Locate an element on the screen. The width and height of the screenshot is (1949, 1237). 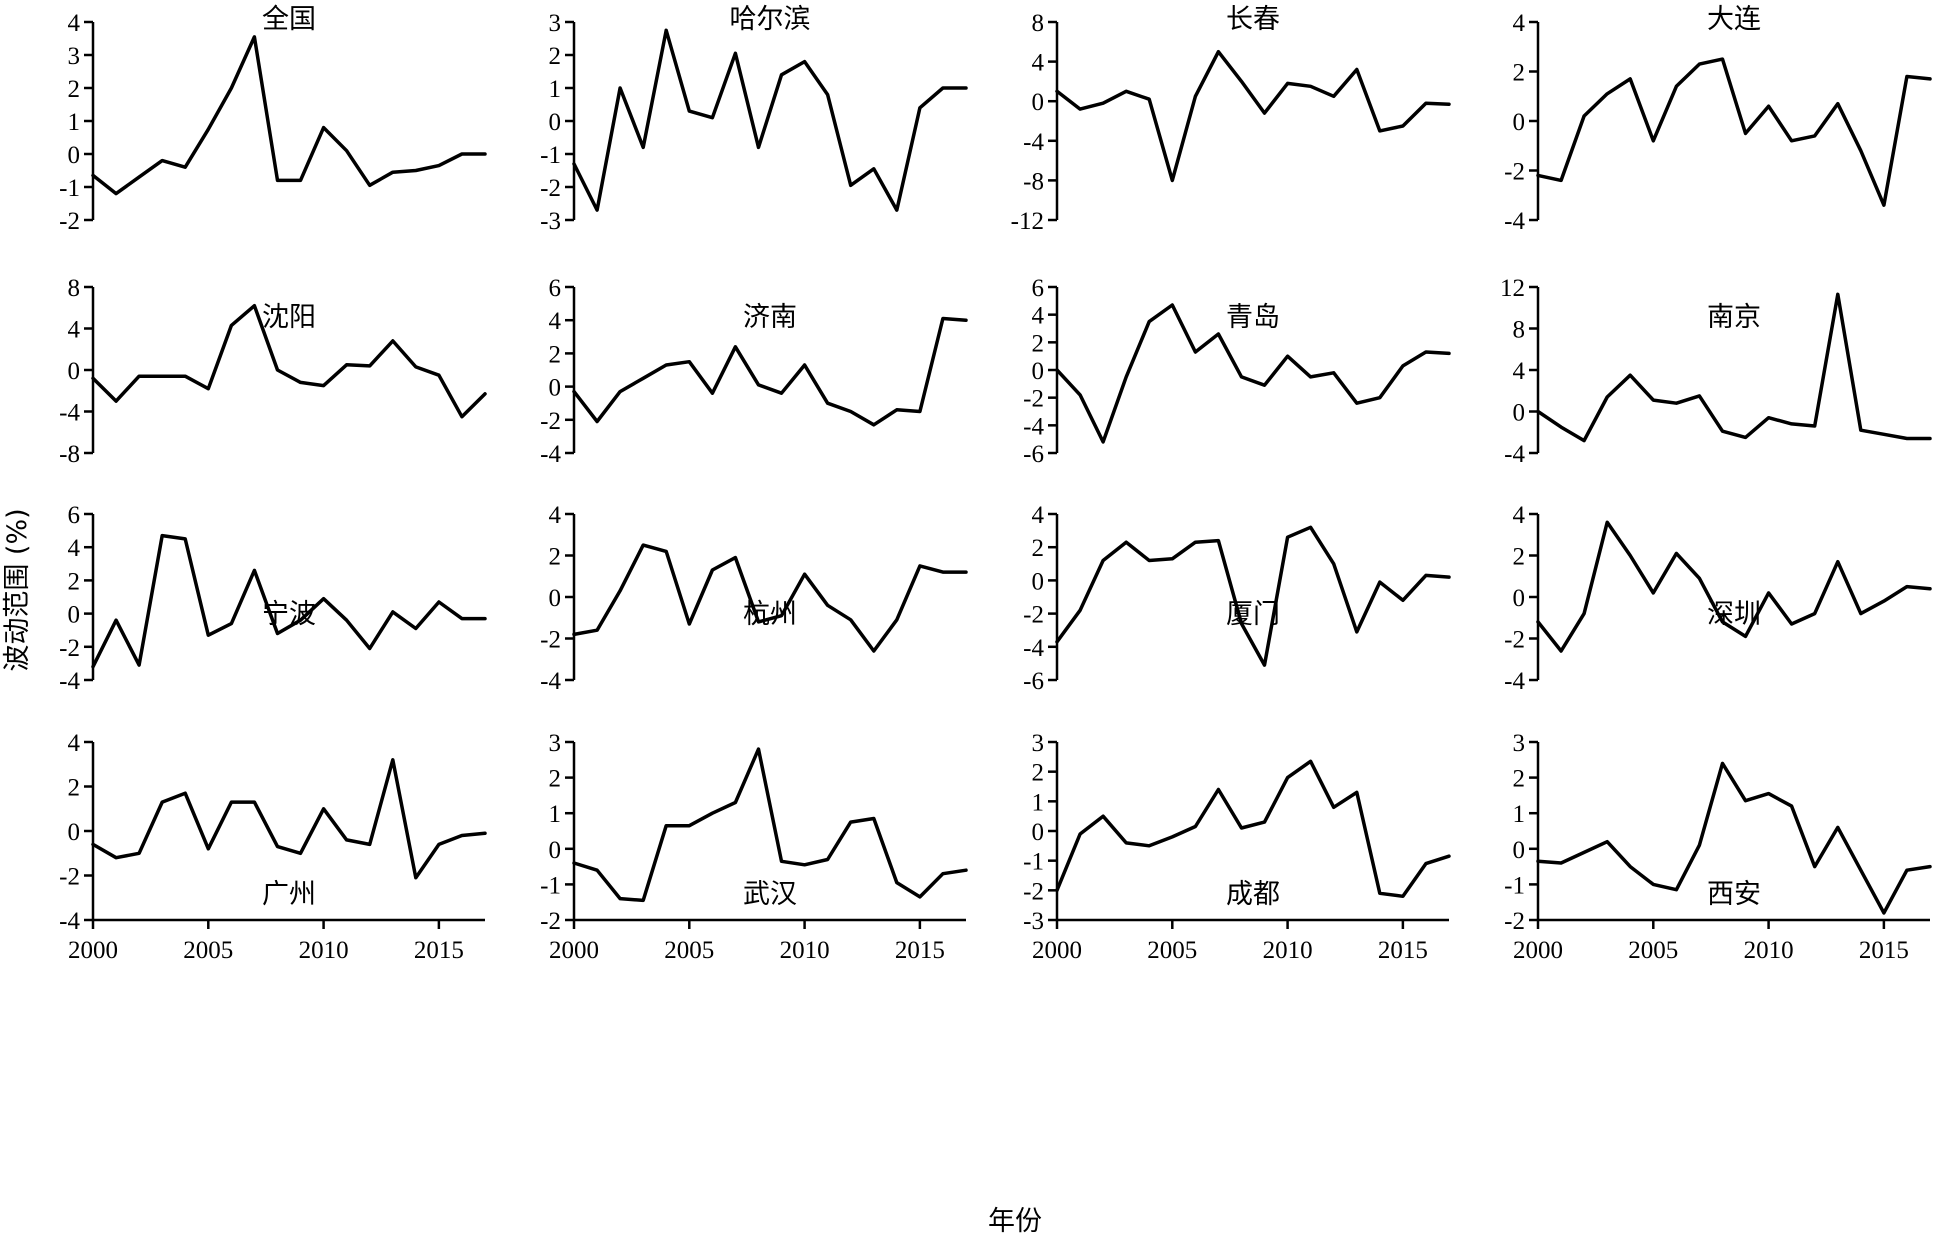
panel: 成都 -3 -2-1 0 12 3 2000 2005 2010 2015 is located at coordinates (1237, 847).